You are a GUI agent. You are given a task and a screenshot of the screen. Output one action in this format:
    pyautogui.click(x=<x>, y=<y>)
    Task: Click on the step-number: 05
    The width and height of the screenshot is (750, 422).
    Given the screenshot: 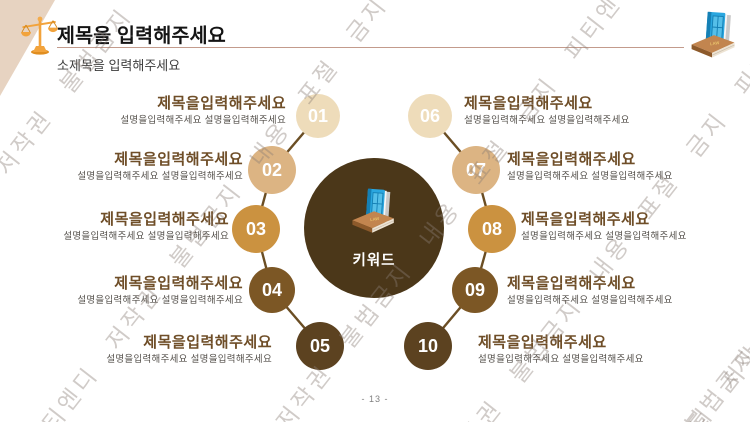 What is the action you would take?
    pyautogui.click(x=320, y=345)
    